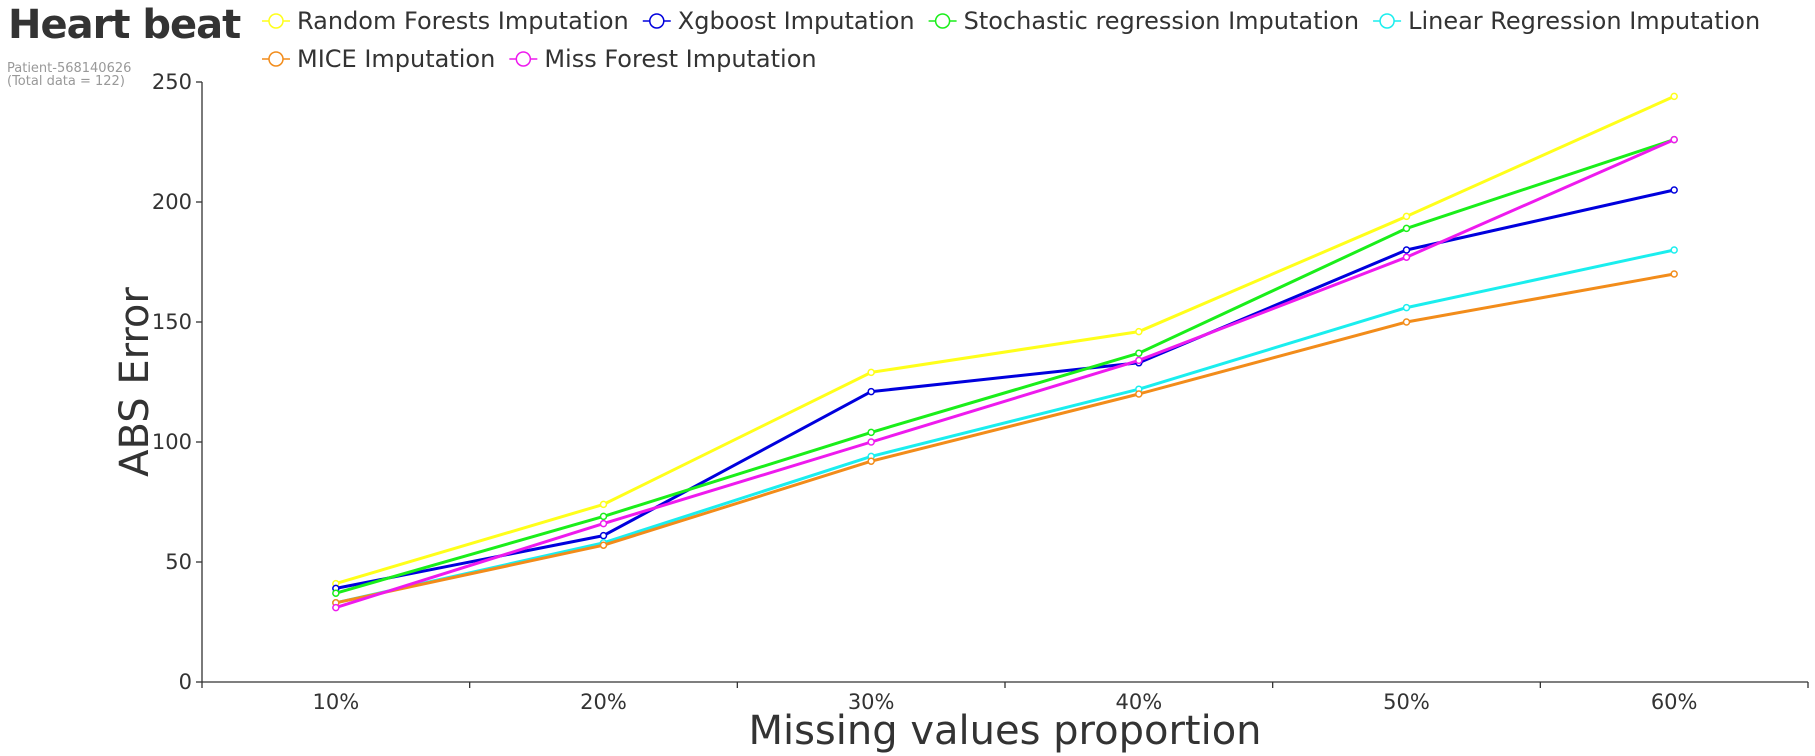 The width and height of the screenshot is (1815, 756). What do you see at coordinates (463, 21) in the screenshot?
I see `legend-label: Random Forests Imputation` at bounding box center [463, 21].